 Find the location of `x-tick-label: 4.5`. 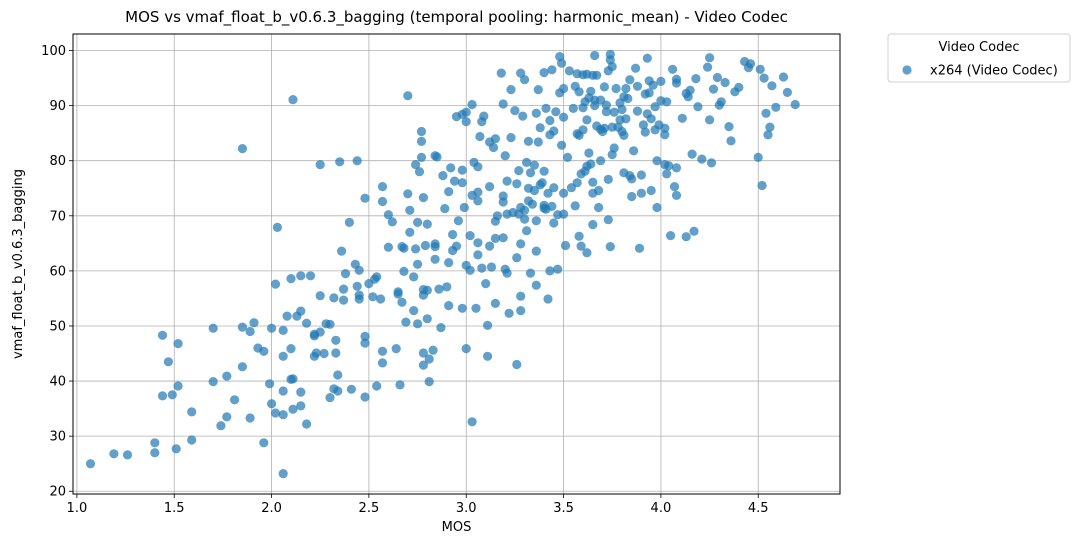

x-tick-label: 4.5 is located at coordinates (758, 508).